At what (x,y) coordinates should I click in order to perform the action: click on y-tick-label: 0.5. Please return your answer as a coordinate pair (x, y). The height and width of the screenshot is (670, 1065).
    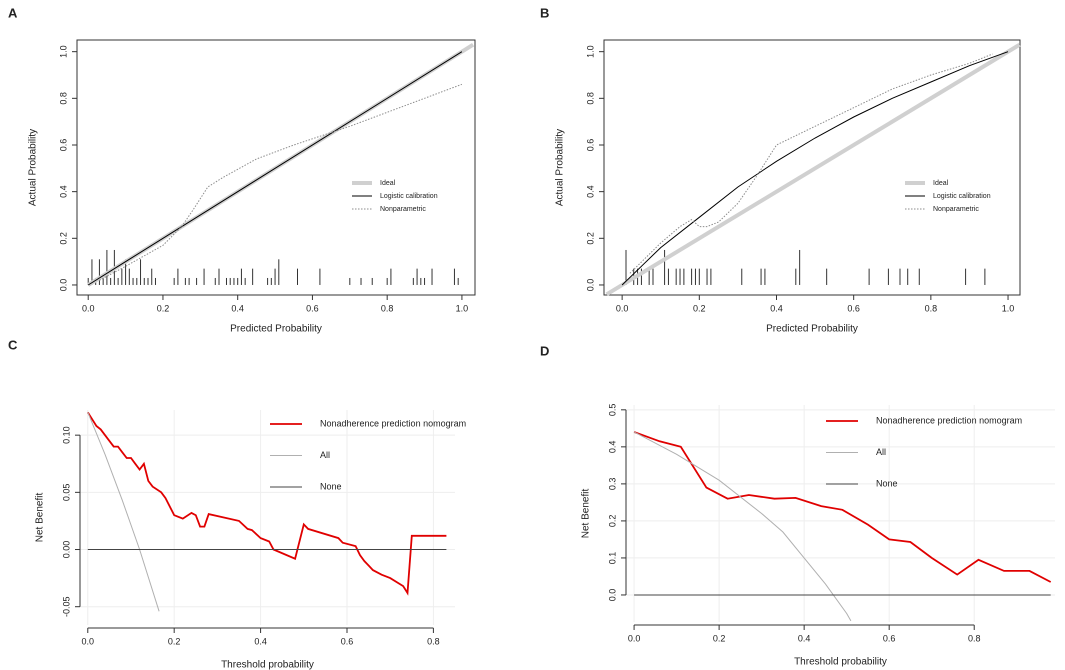
    Looking at the image, I should click on (612, 410).